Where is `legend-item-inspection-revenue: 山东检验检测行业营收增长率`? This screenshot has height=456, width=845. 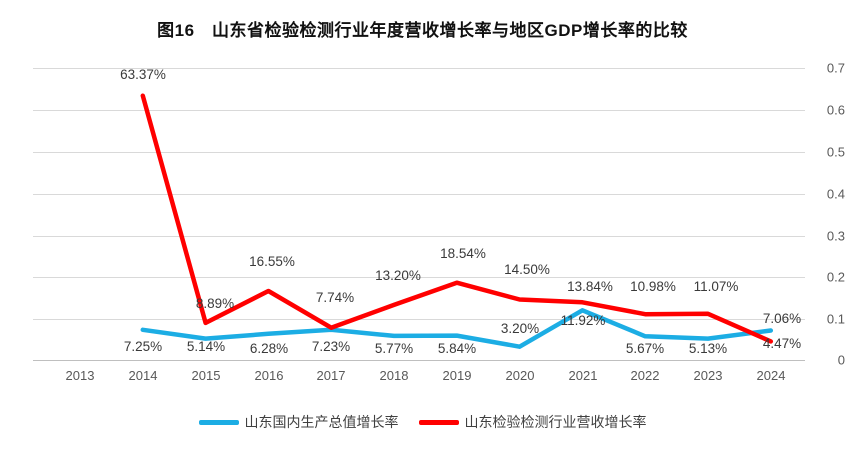
legend-item-inspection-revenue: 山东检验检测行业营收增长率 is located at coordinates (532, 422).